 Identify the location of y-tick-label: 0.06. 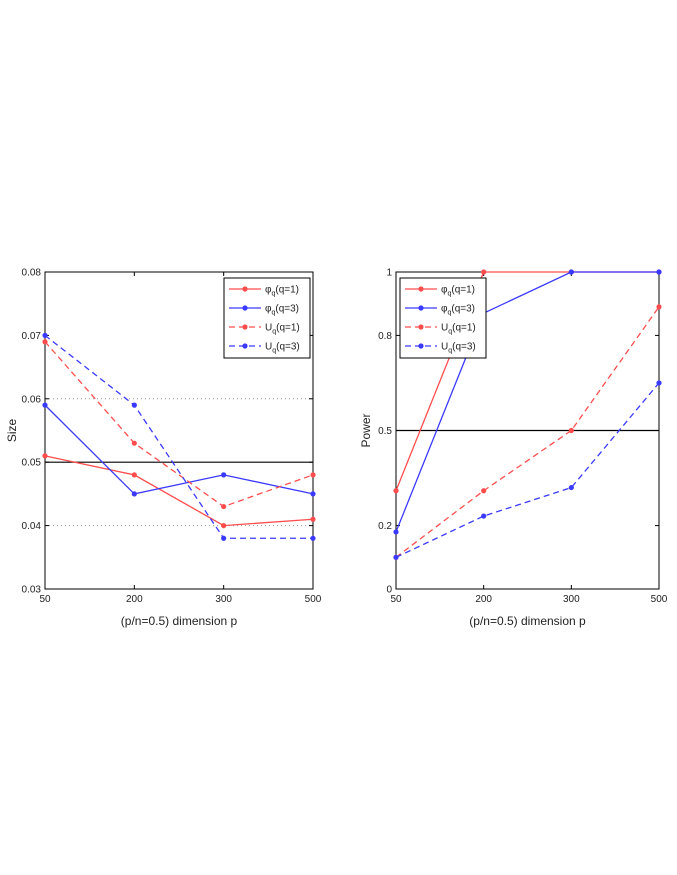
(32, 399).